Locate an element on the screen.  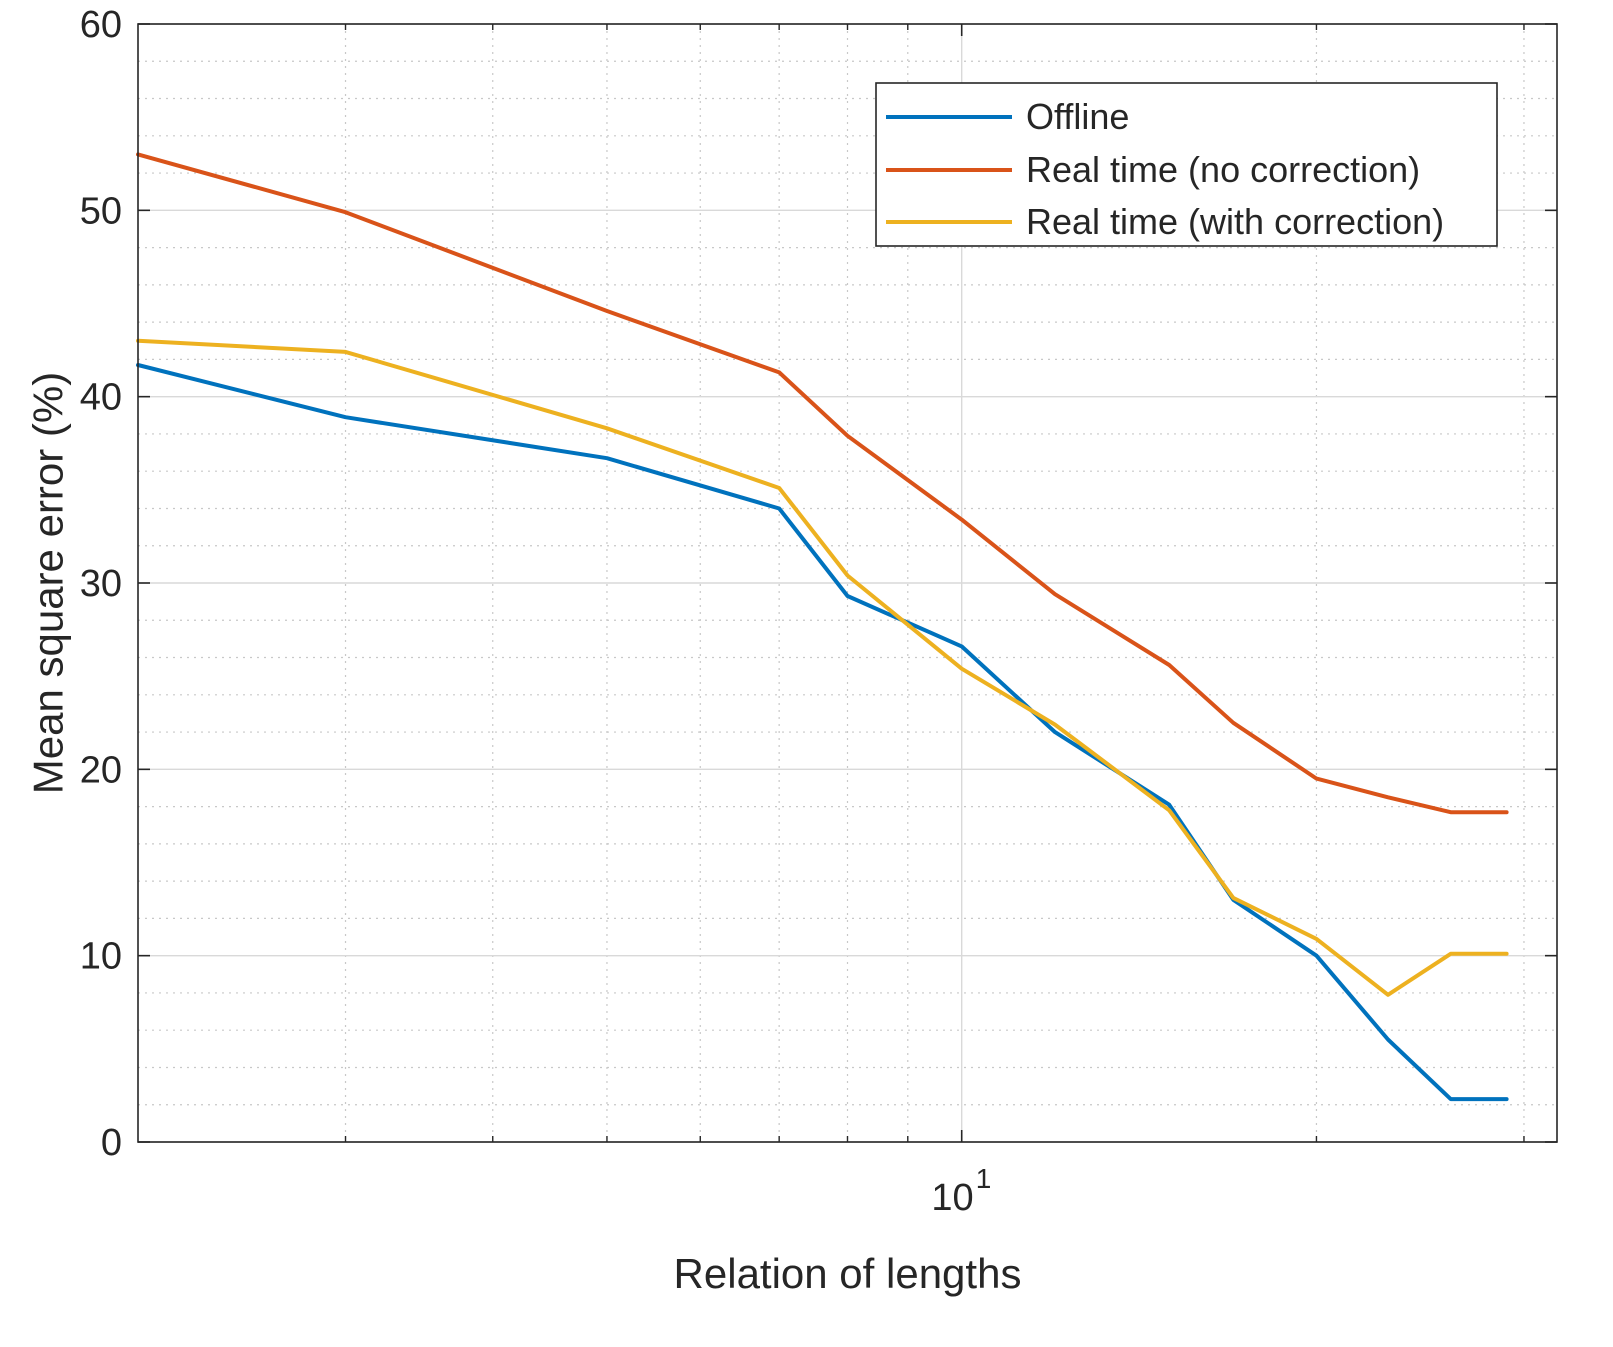
y-tick-label: 50 is located at coordinates (101, 211).